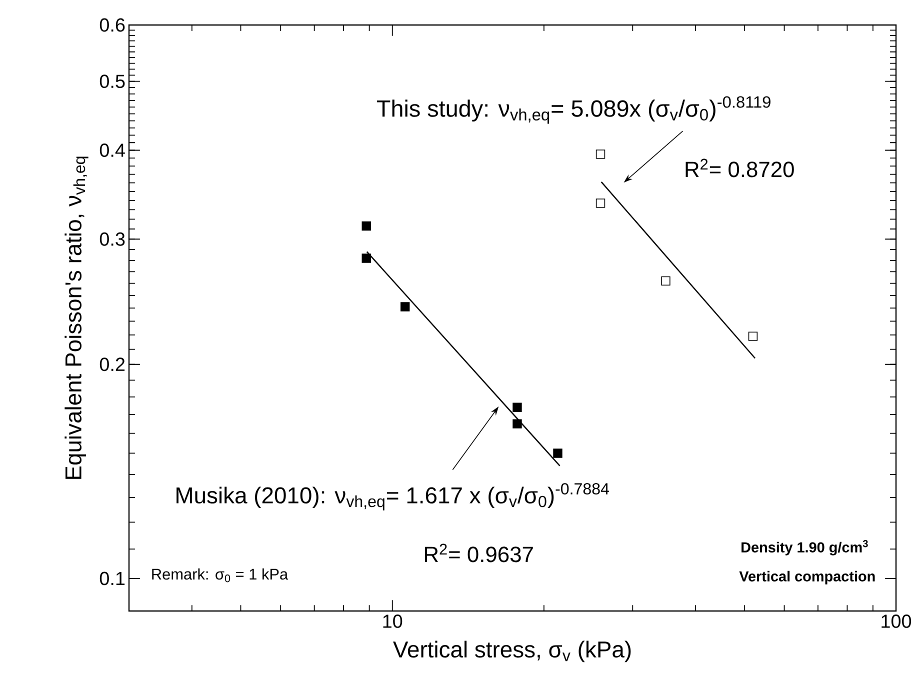 Image resolution: width=923 pixels, height=700 pixels. Describe the element at coordinates (112, 239) in the screenshot. I see `y-tick-label: 0.3` at that location.